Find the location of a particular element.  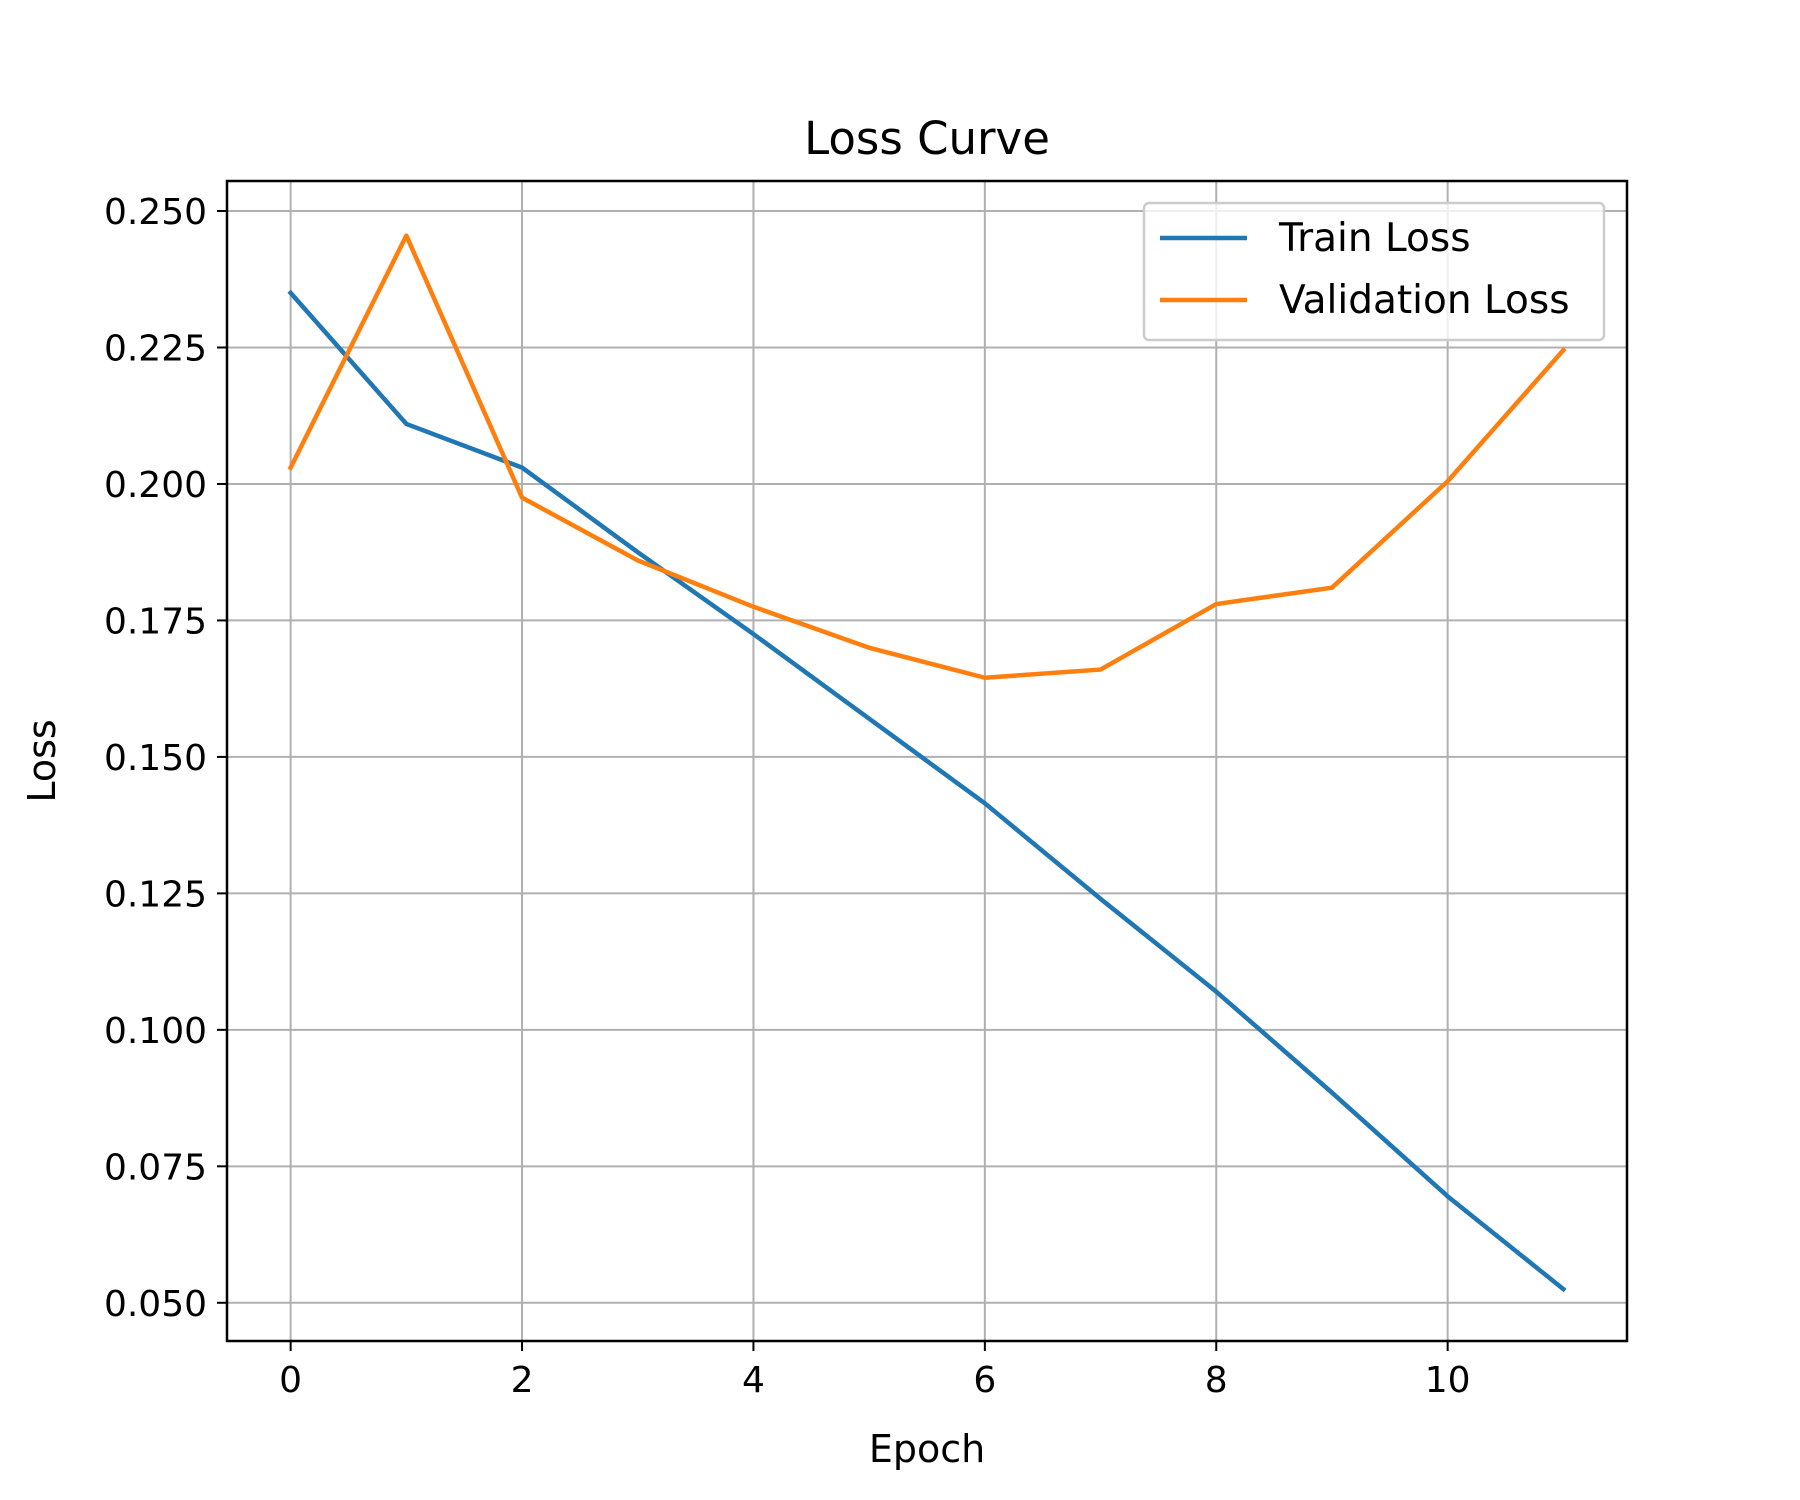

legend-label-train-loss: Train Loss is located at coordinates (1374, 238).